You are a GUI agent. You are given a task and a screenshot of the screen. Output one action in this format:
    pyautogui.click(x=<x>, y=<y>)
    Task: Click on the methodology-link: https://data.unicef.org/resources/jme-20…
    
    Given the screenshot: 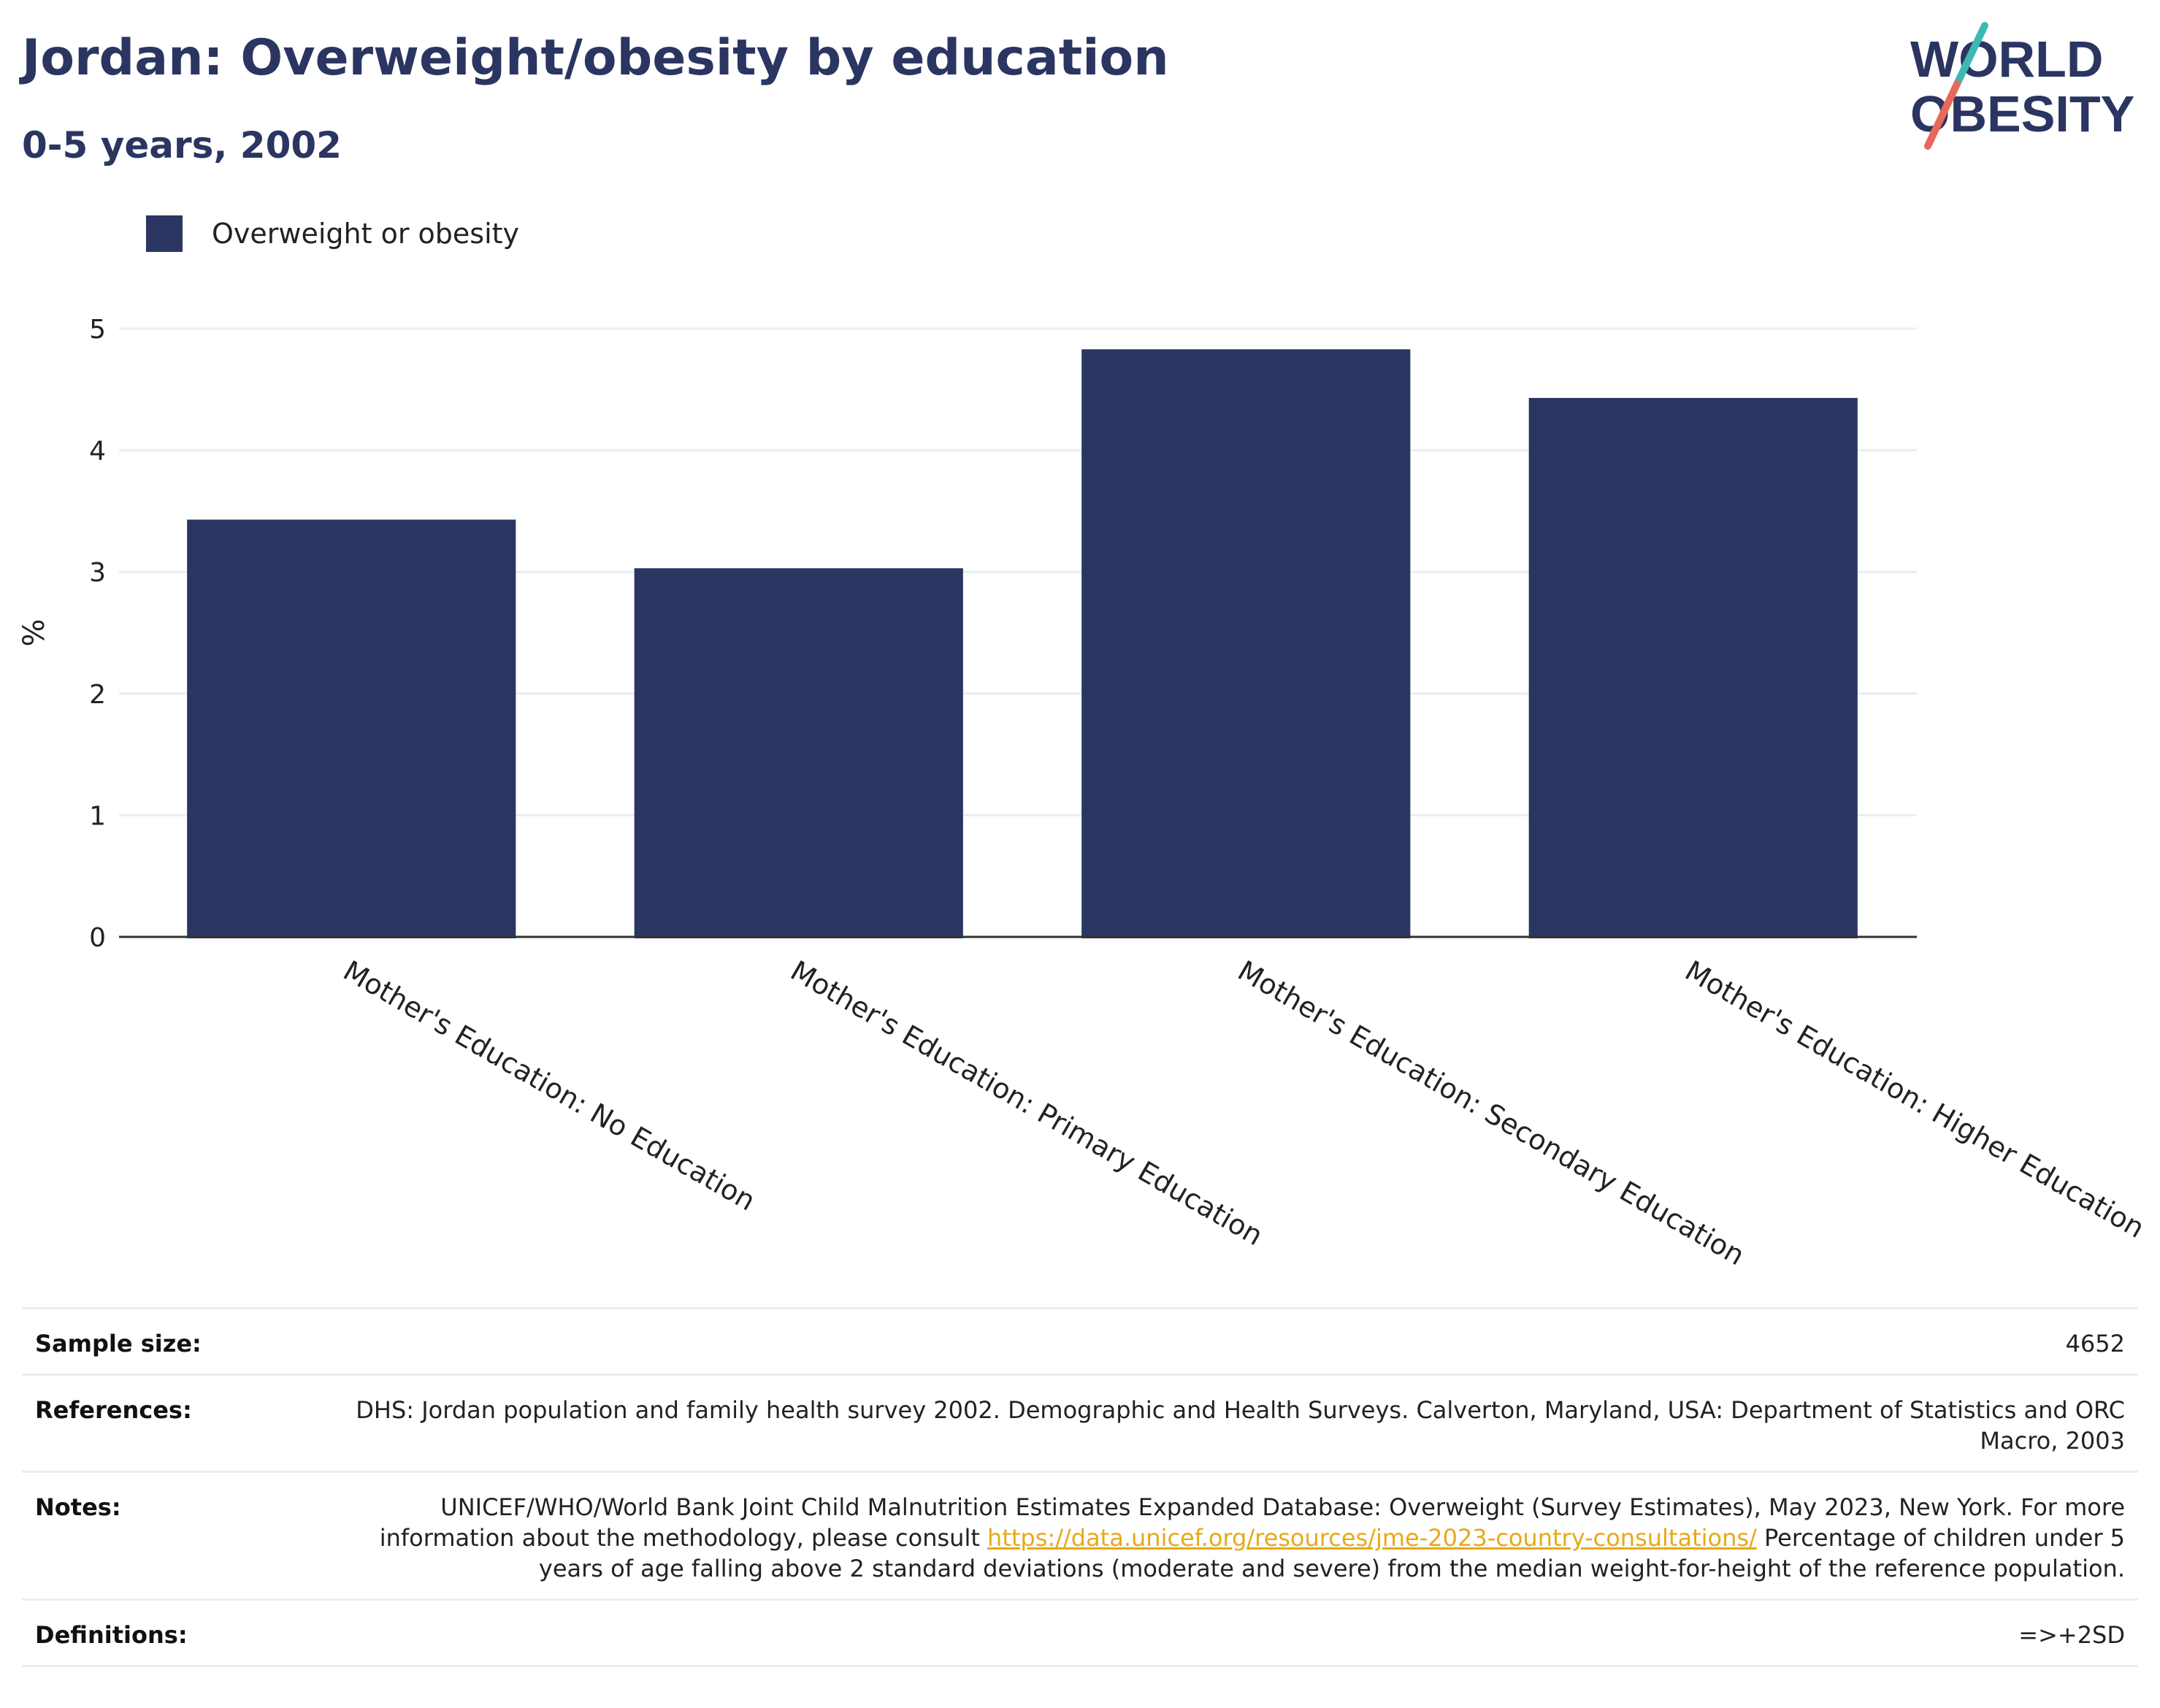 What is the action you would take?
    pyautogui.click(x=1372, y=1538)
    